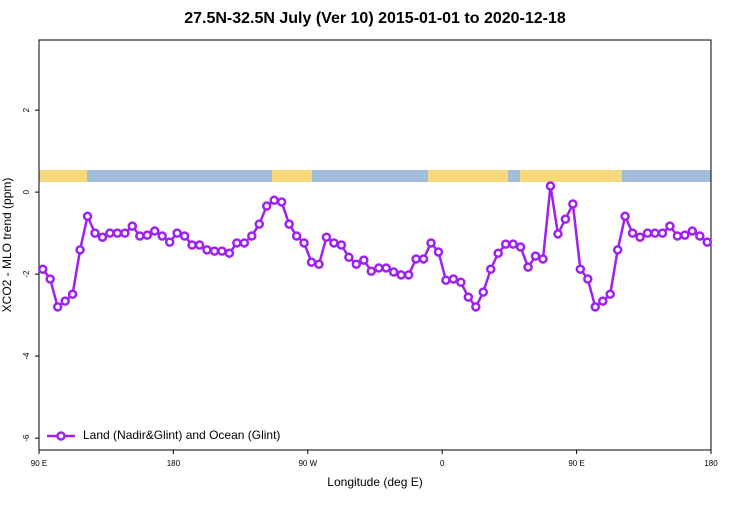 This screenshot has width=750, height=505. I want to click on x-axis-label: Longitude (deg E), so click(374, 482).